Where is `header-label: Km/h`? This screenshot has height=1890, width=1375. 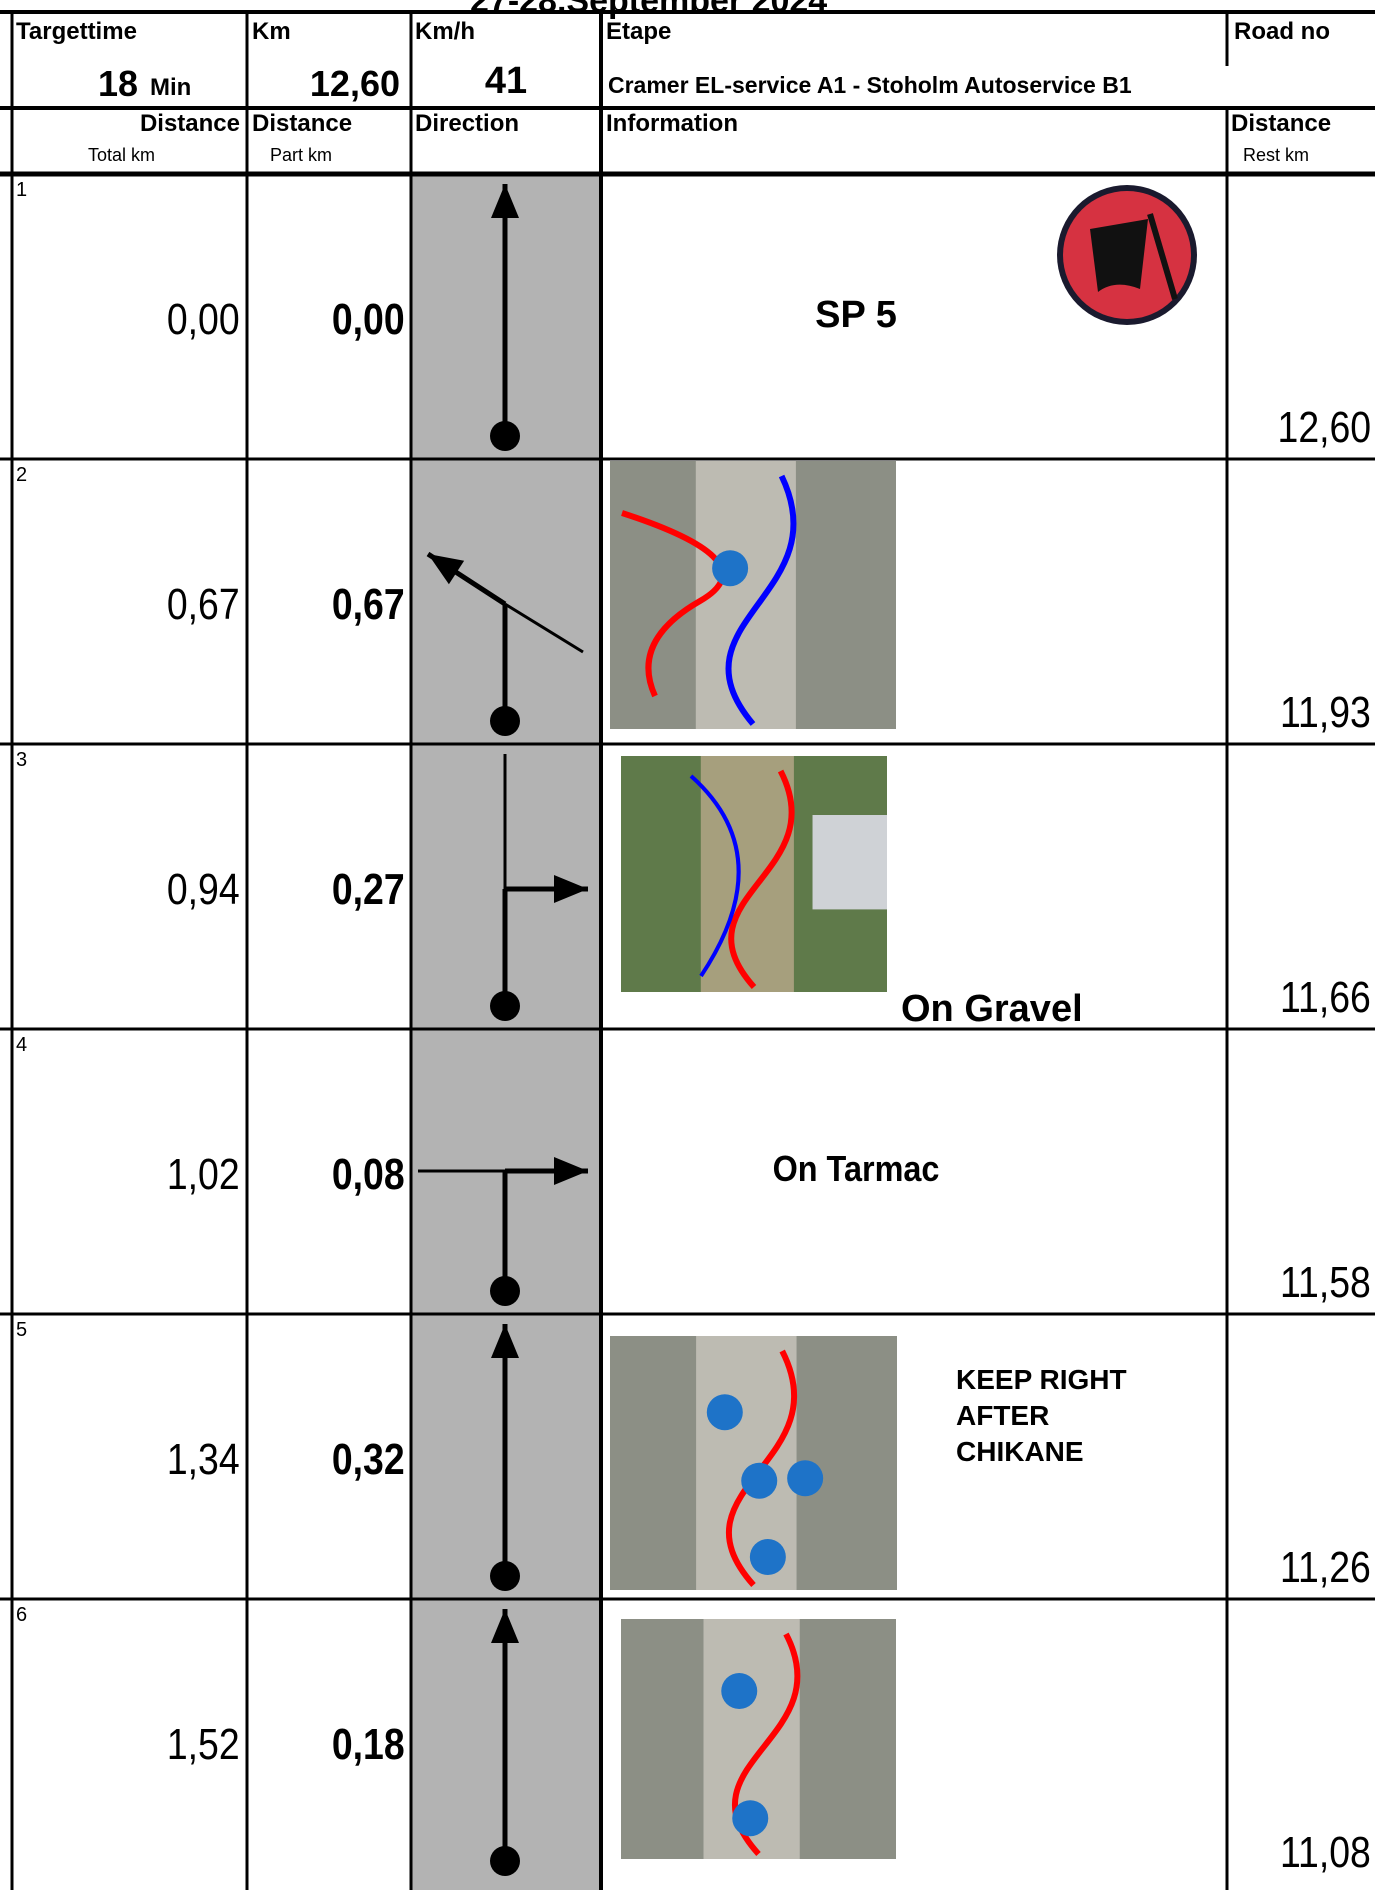 header-label: Km/h is located at coordinates (445, 31).